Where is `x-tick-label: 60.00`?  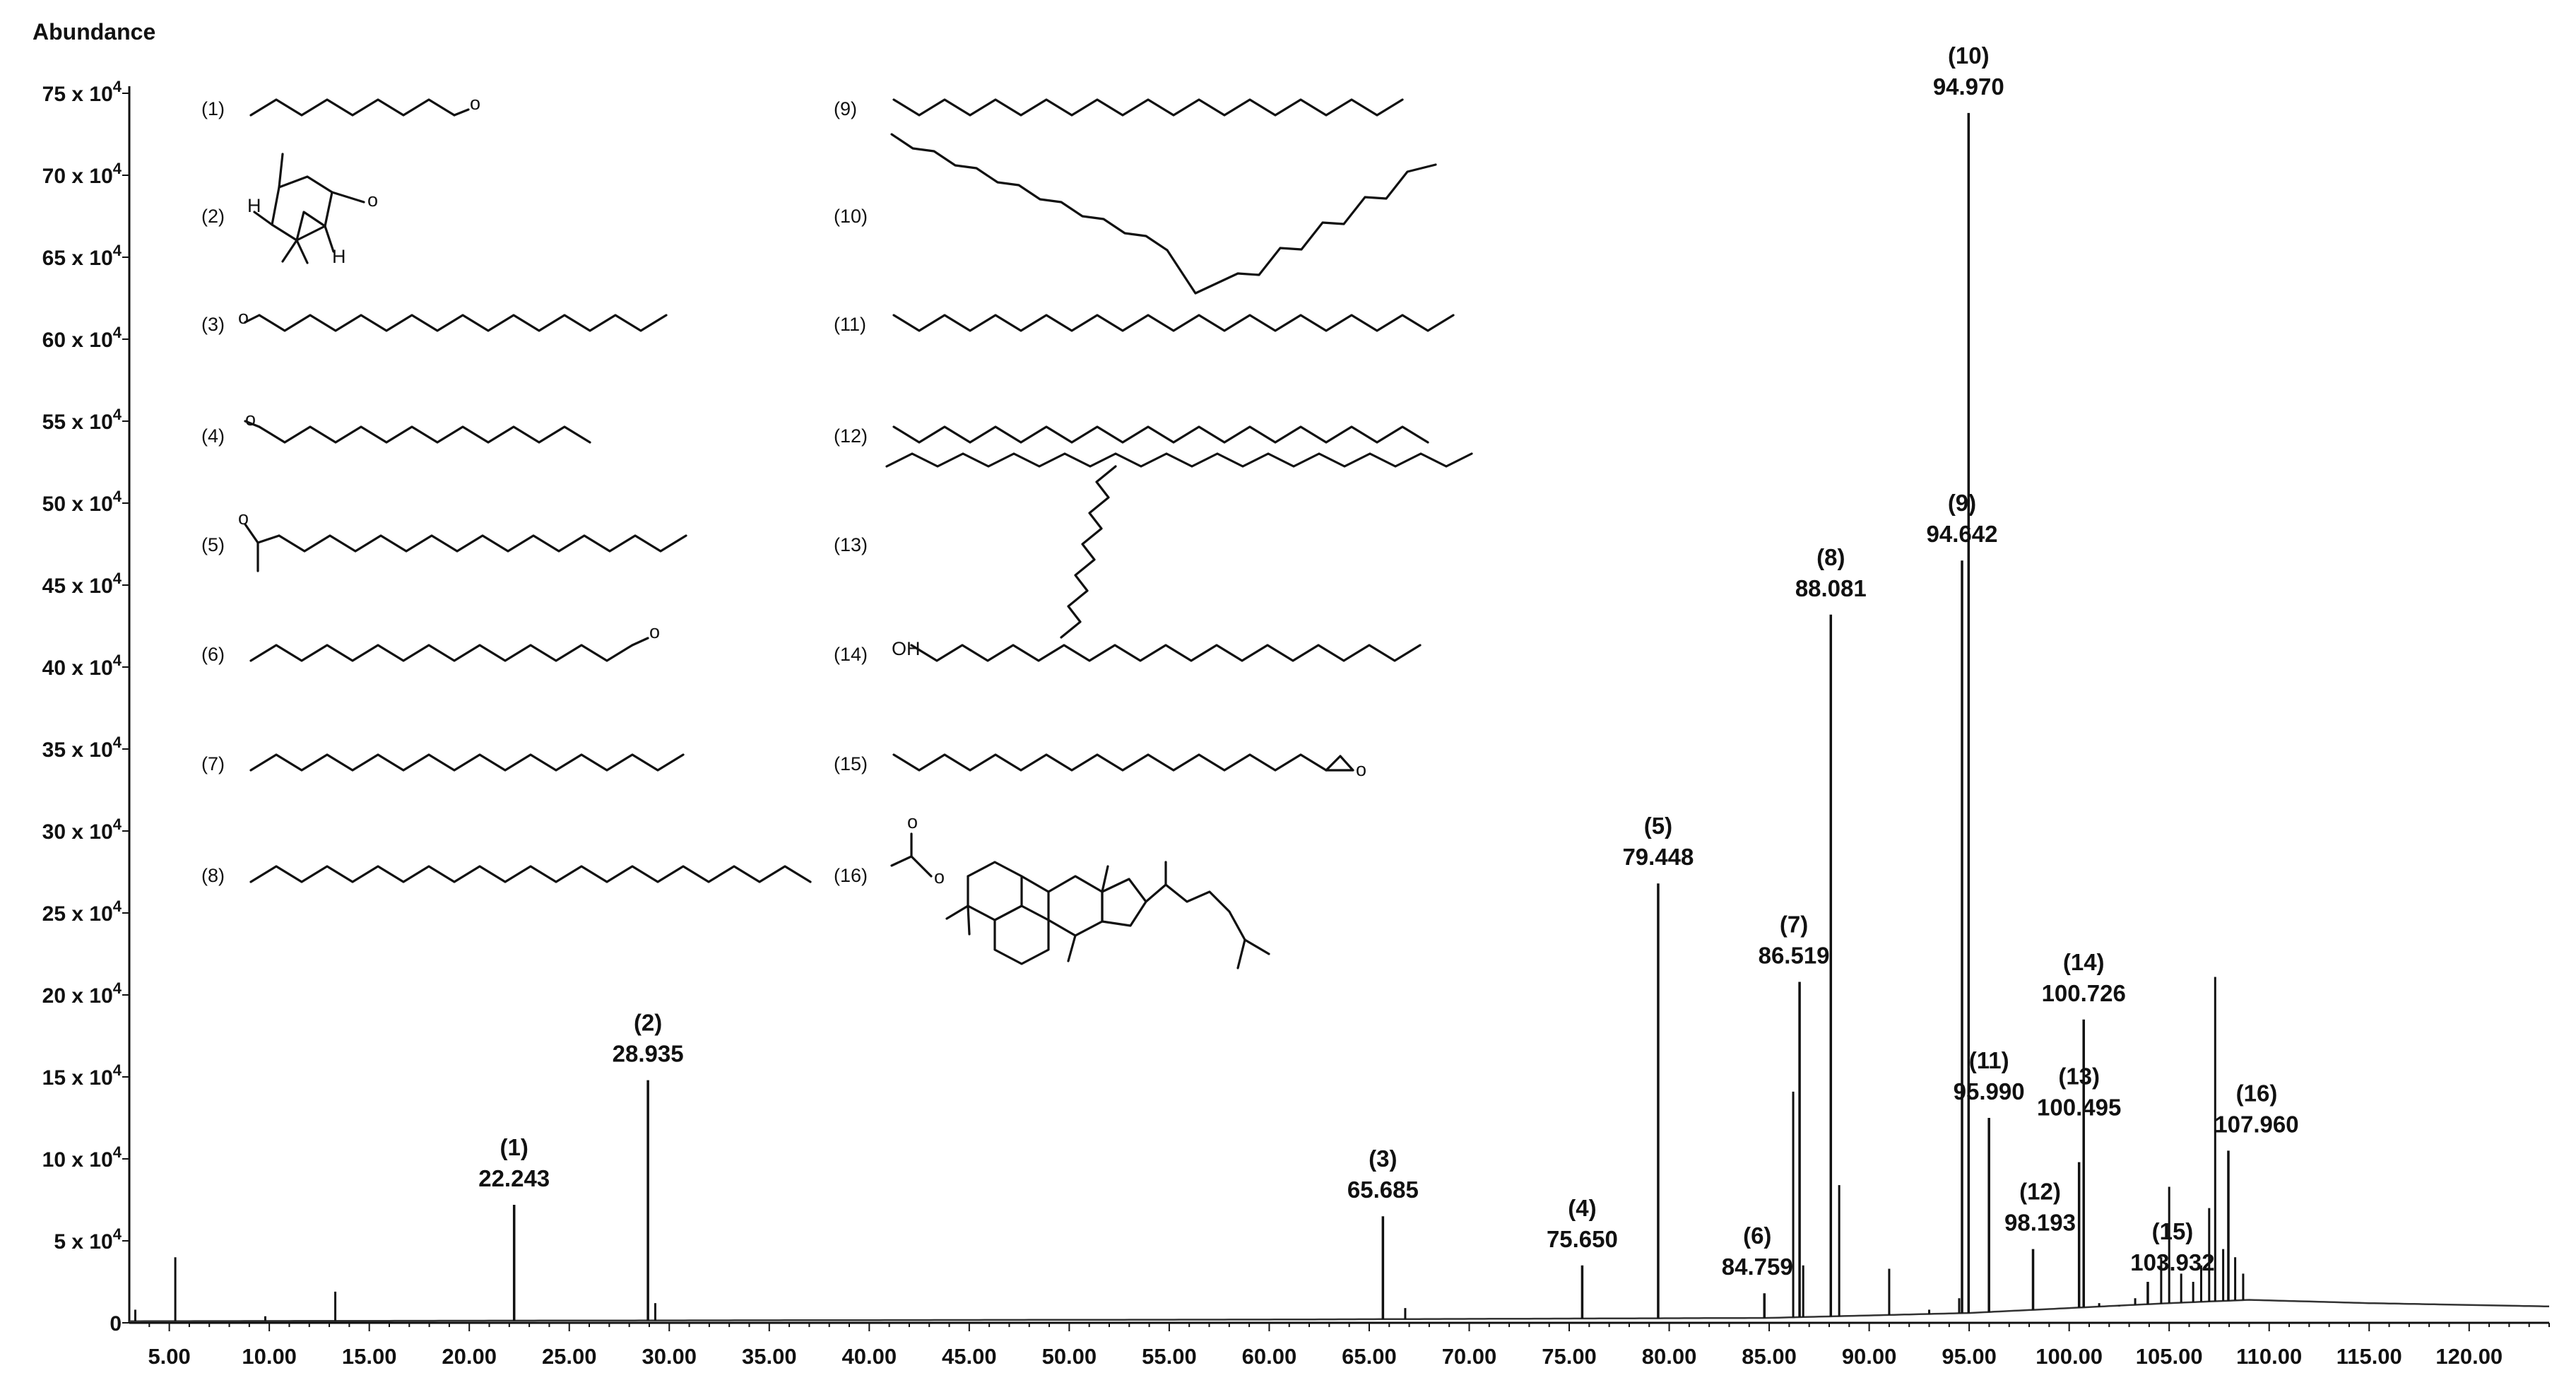
x-tick-label: 60.00 is located at coordinates (1269, 1356).